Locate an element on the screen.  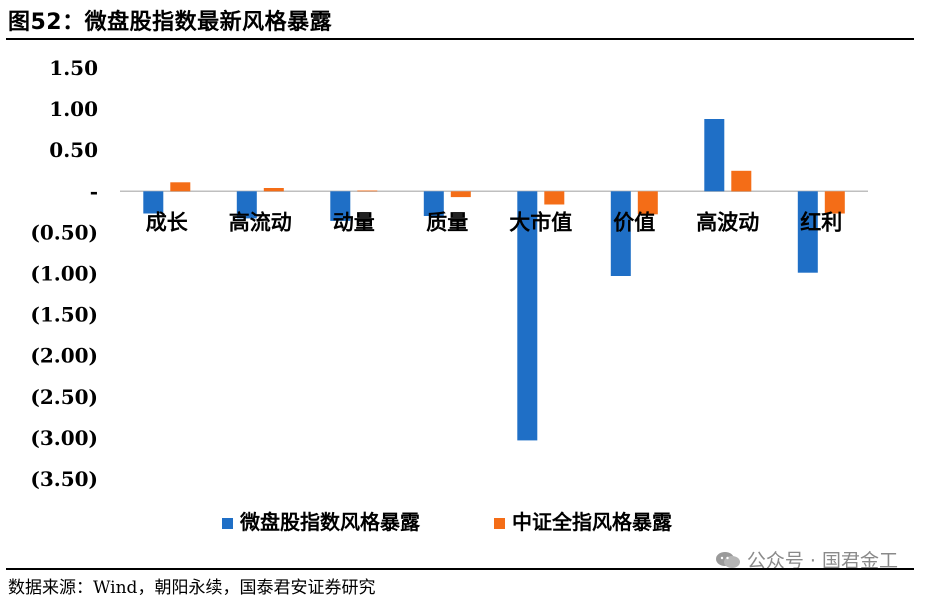
x-category-label: 高流动 is located at coordinates (260, 222).